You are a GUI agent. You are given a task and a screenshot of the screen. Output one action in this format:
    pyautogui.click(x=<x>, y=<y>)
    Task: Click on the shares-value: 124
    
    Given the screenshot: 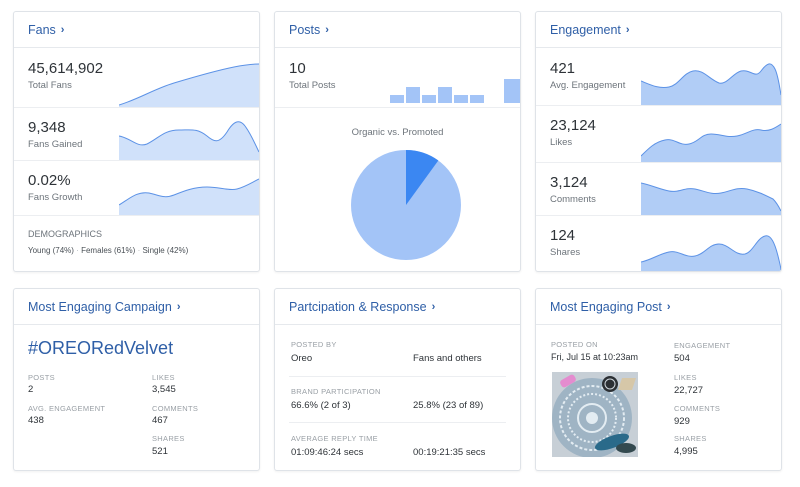 What is the action you would take?
    pyautogui.click(x=563, y=235)
    